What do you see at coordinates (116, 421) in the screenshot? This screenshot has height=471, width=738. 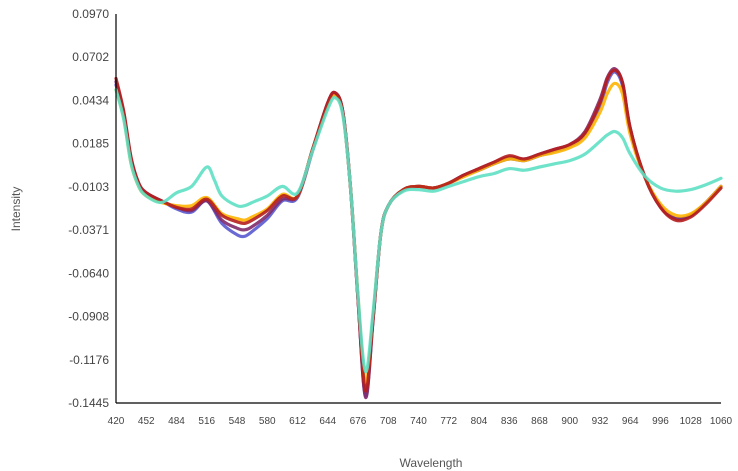 I see `x-tick-label: 420` at bounding box center [116, 421].